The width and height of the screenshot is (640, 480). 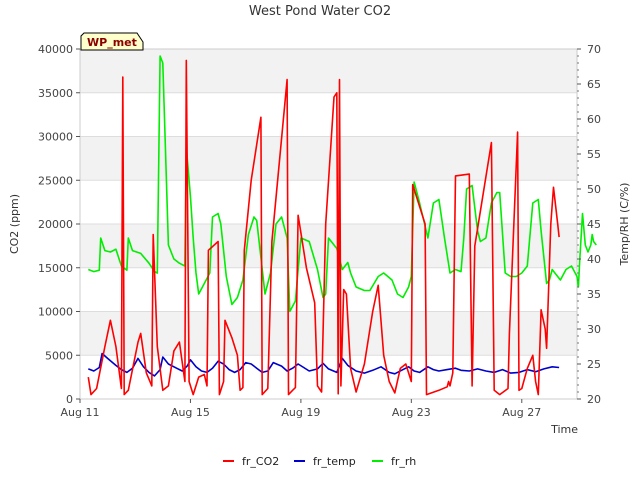 What do you see at coordinates (59, 355) in the screenshot?
I see `y-left-tick-label: 5000` at bounding box center [59, 355].